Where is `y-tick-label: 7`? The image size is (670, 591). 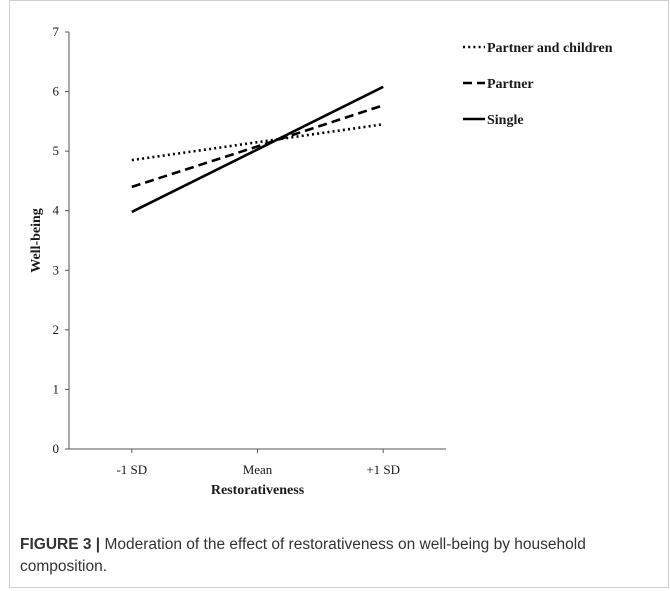
y-tick-label: 7 is located at coordinates (56, 31).